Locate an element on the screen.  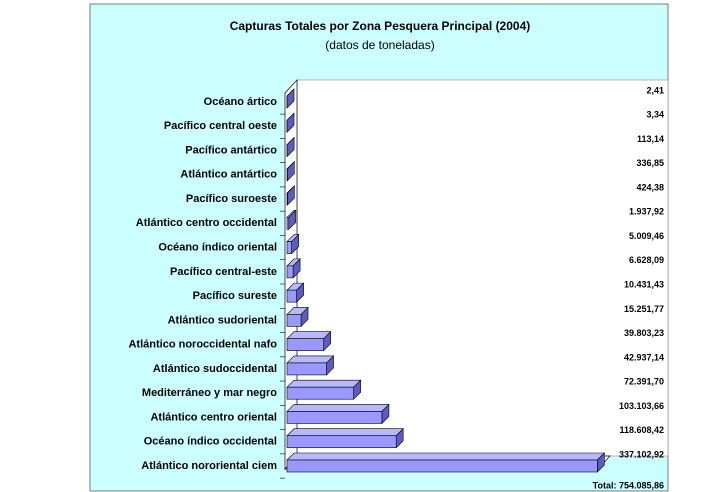
value-label: 10.431,43 is located at coordinates (644, 285).